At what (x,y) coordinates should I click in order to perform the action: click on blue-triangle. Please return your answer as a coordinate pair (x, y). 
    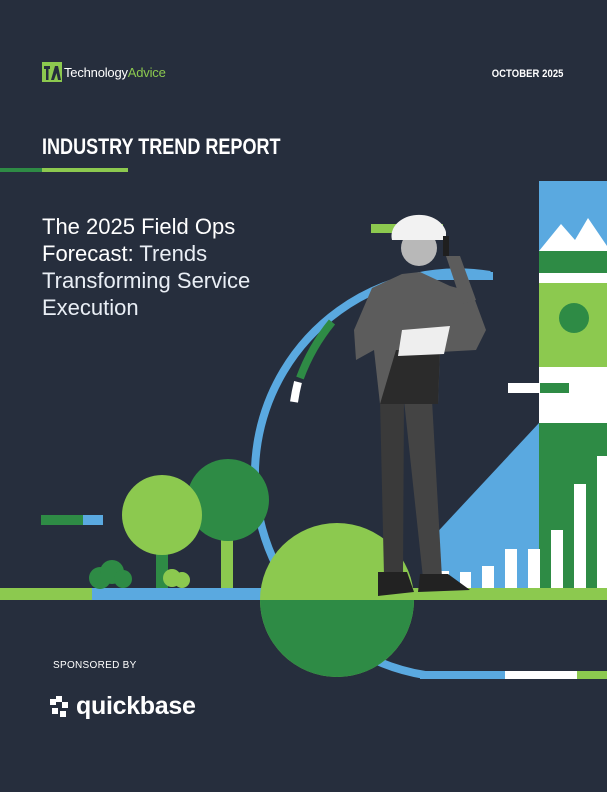
    Looking at the image, I should click on (479, 505).